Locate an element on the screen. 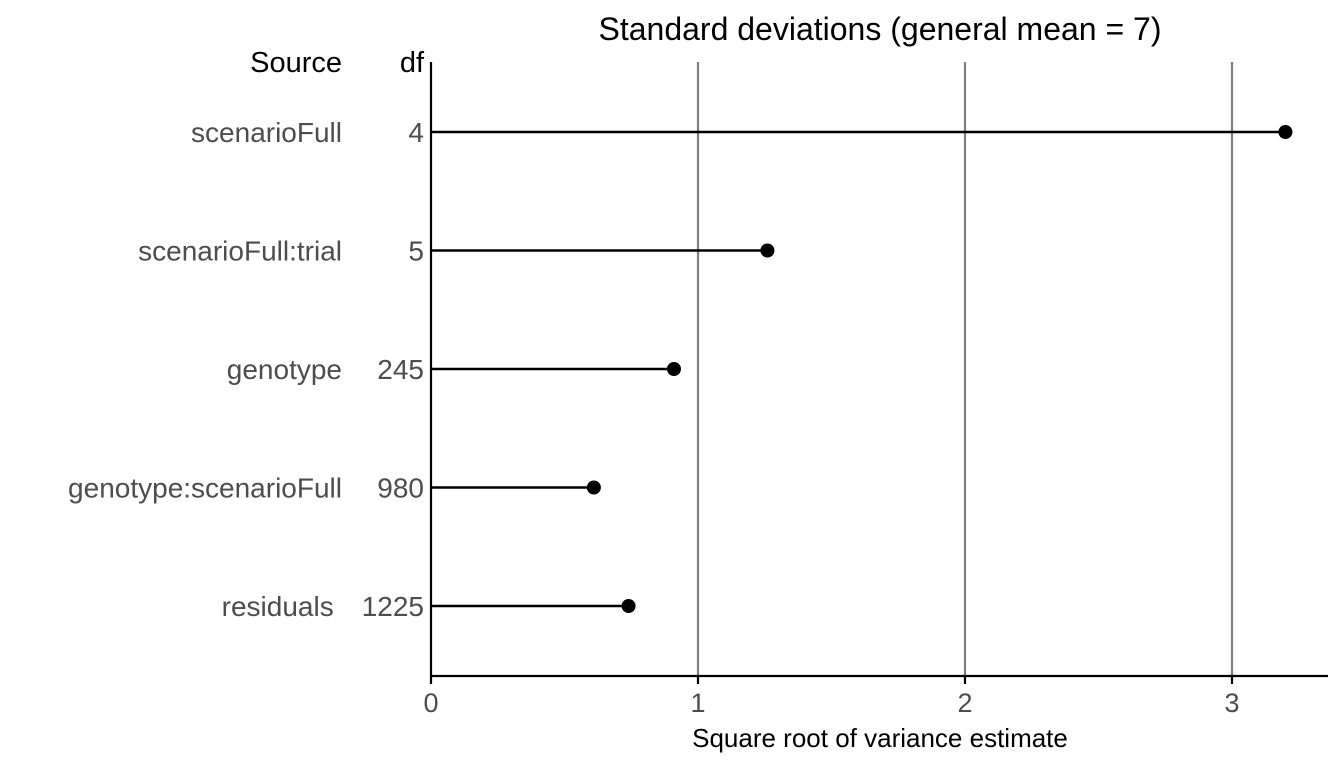 This screenshot has width=1344, height=768. x-tick-labels: 0 1 2 3 is located at coordinates (831, 703).